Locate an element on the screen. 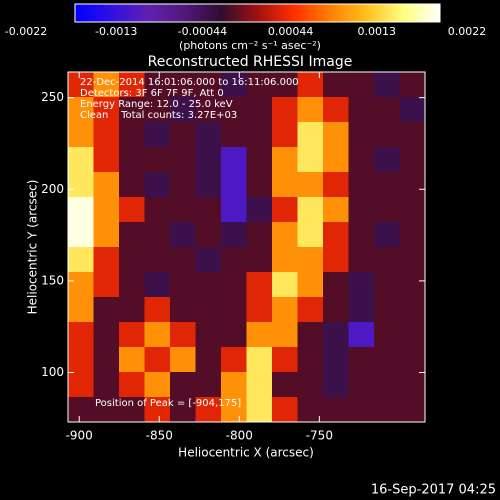  annotation: 22-Dec-2014 16:01:06.000 to 16:11:06.000 is located at coordinates (189, 82).